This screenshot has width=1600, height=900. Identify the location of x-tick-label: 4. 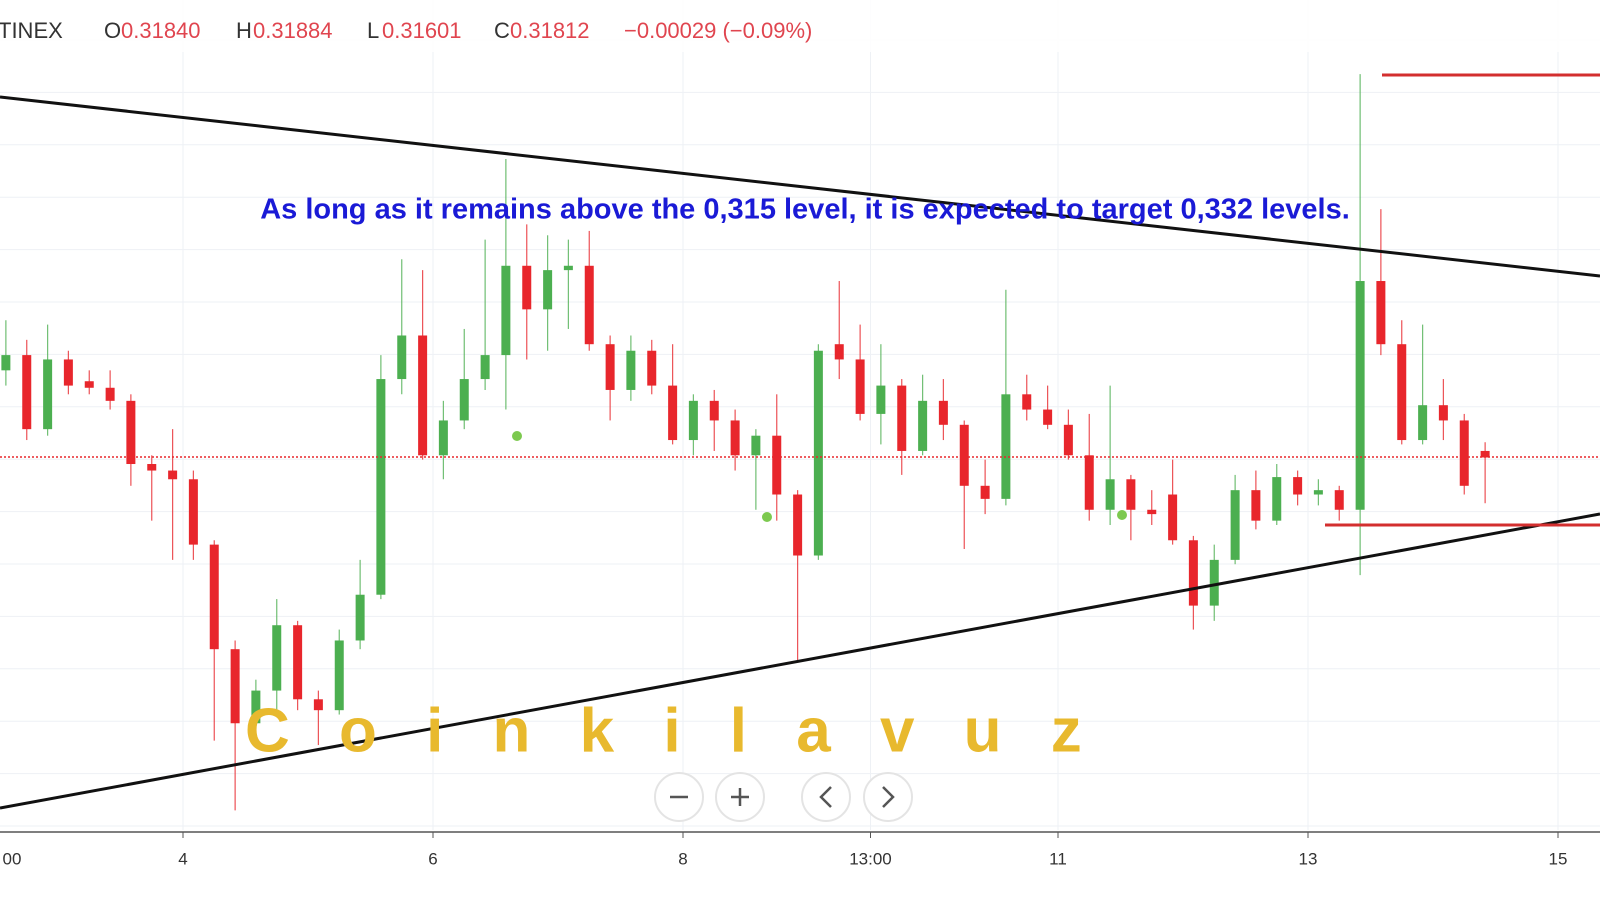
(182, 858).